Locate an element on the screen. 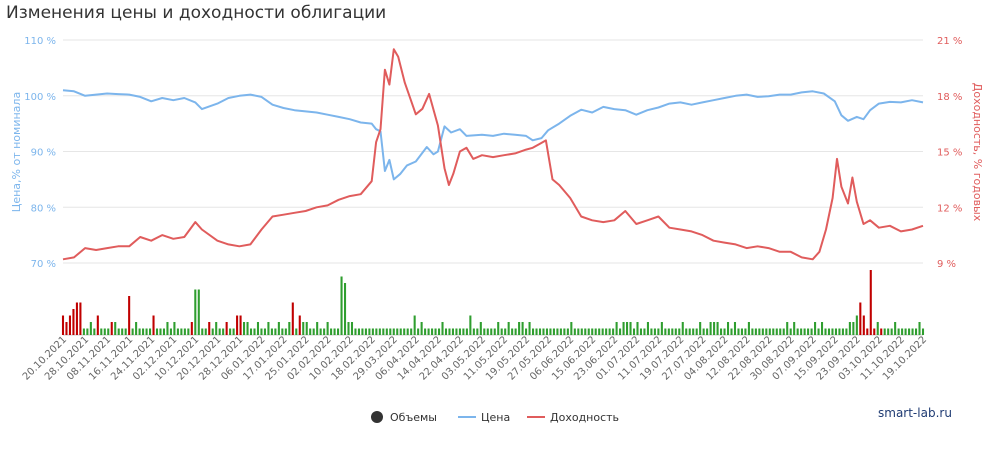  chart-title: Изменения цены и доходности облигации is located at coordinates (196, 13).